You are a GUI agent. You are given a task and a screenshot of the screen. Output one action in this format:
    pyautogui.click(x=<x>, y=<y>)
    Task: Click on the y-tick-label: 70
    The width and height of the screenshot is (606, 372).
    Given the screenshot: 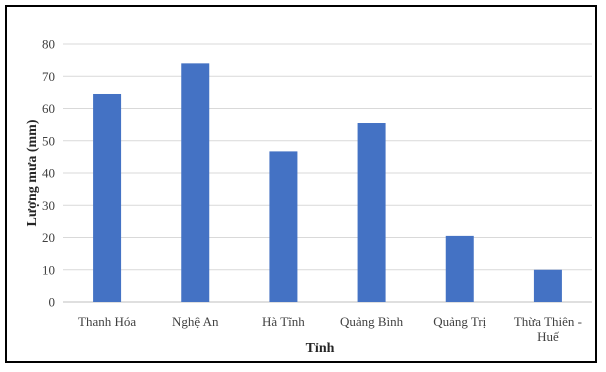 What is the action you would take?
    pyautogui.click(x=48, y=76)
    